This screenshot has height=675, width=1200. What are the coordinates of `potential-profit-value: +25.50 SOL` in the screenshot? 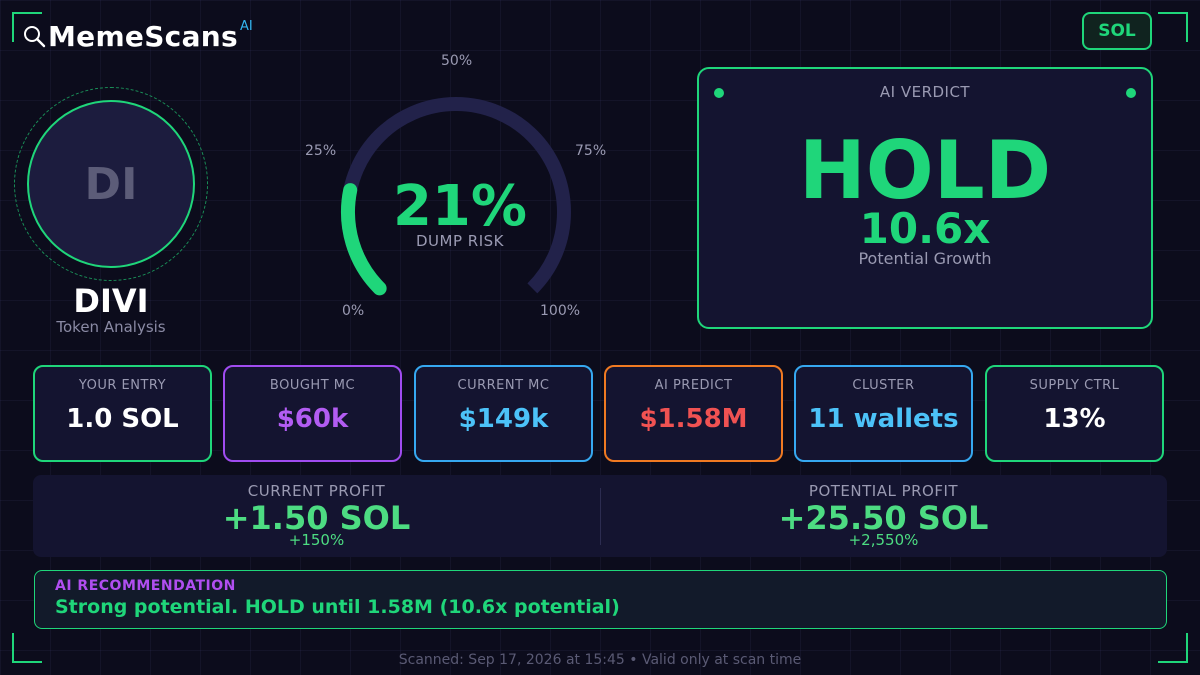 It's located at (883, 518).